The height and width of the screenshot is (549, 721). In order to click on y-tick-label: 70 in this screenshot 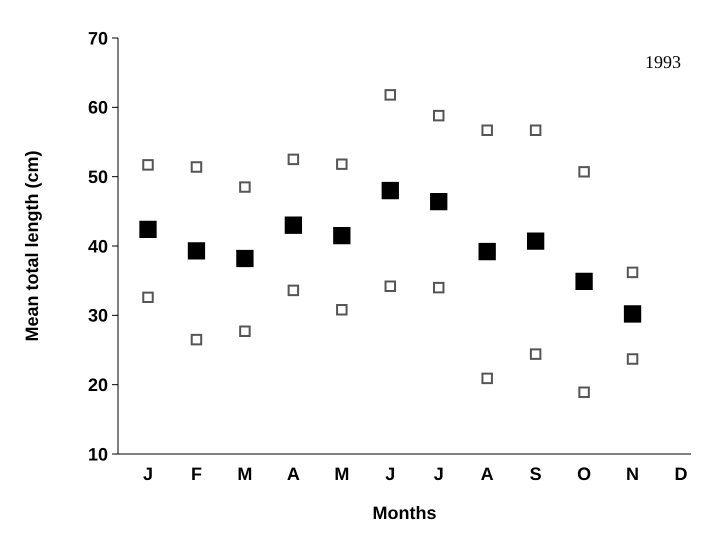, I will do `click(98, 38)`.